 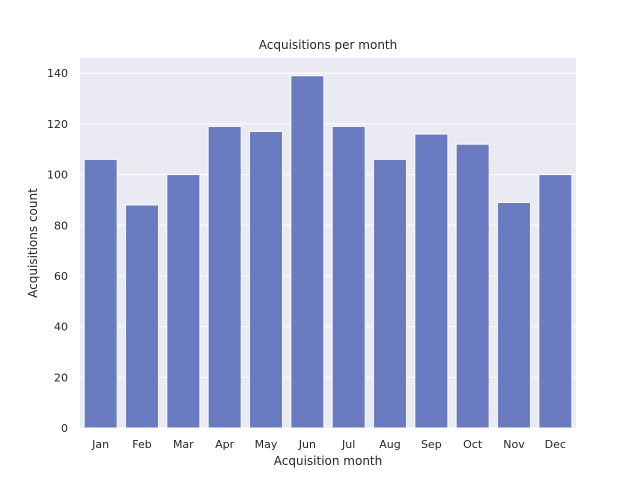 I want to click on bar-sep, so click(x=431, y=281).